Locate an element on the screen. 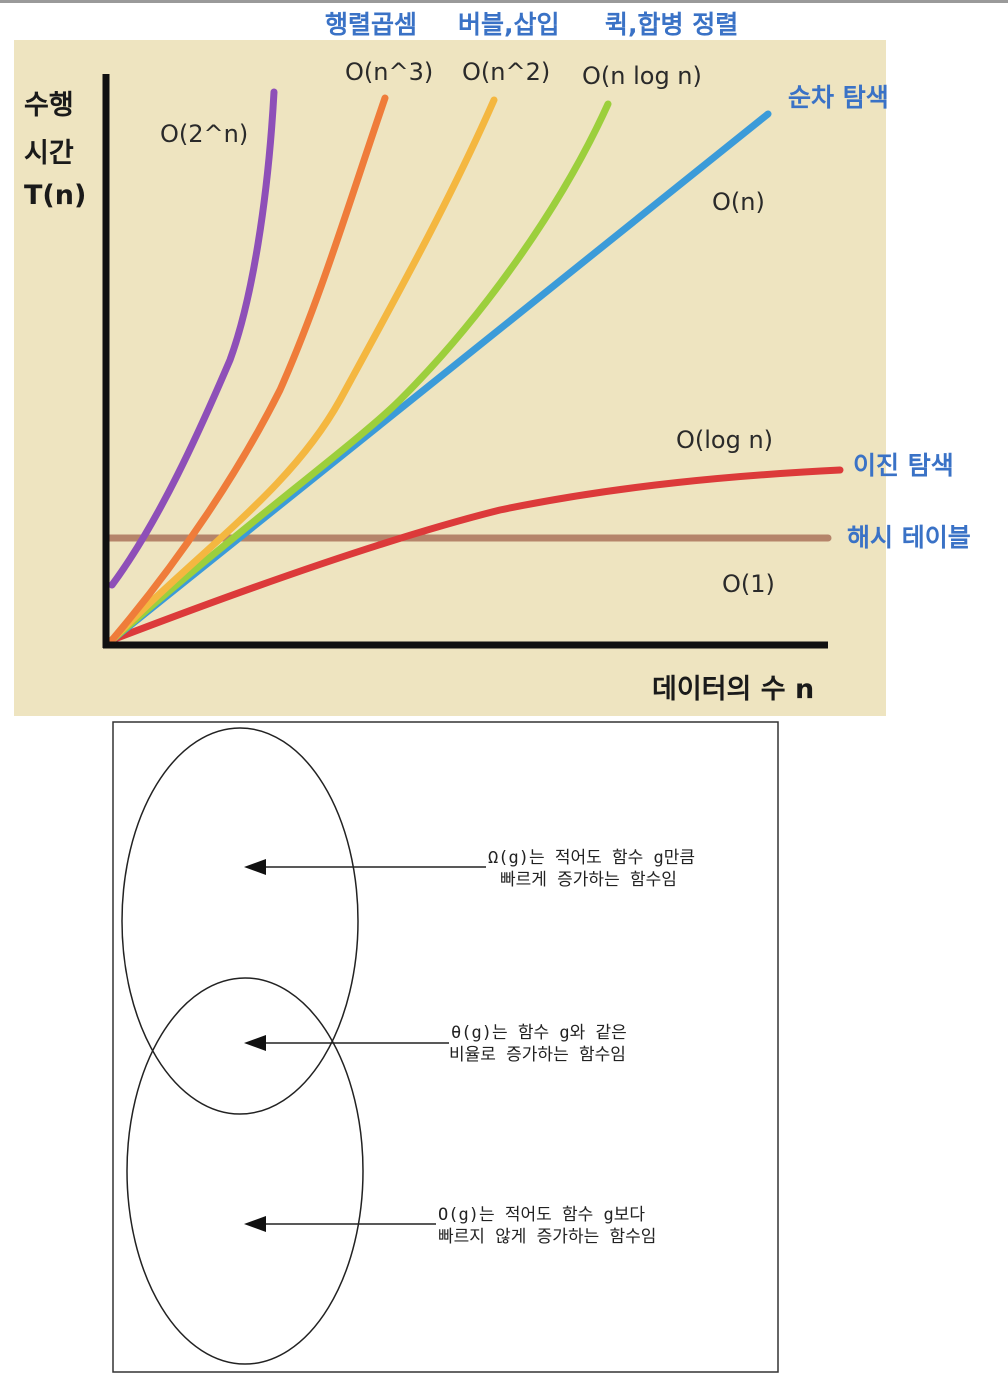 The width and height of the screenshot is (1008, 1380). category-label-sequential-search: 순차 탐색 is located at coordinates (838, 97).